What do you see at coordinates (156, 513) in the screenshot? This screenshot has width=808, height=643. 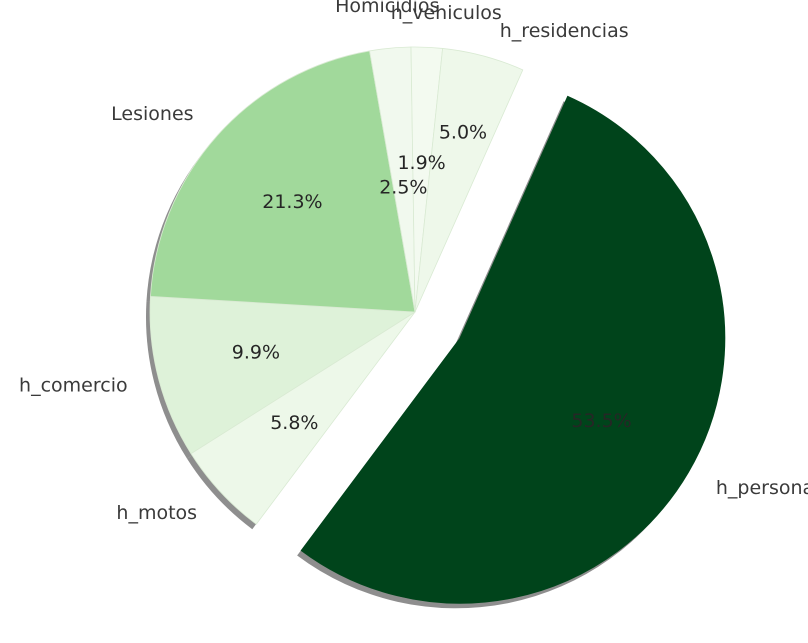 I see `slice-label-h-motos: h_motos` at bounding box center [156, 513].